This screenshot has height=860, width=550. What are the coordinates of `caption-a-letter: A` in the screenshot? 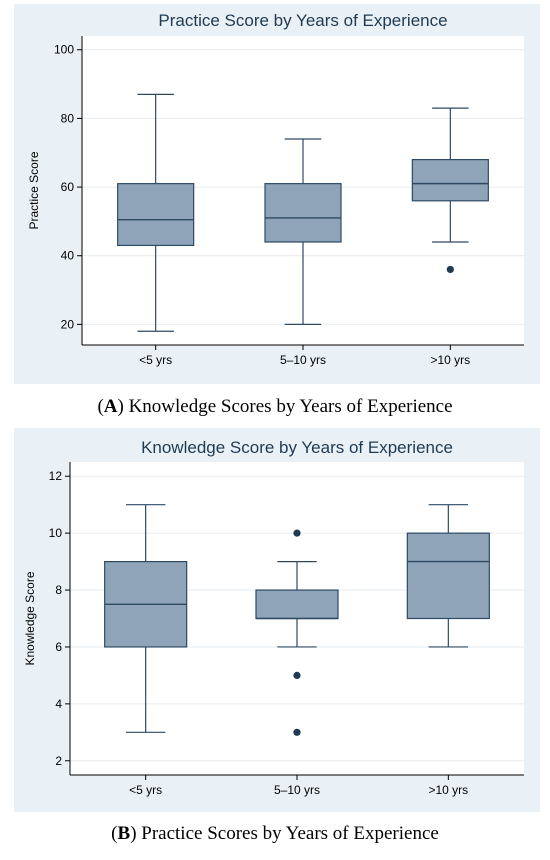 It's located at (110, 406).